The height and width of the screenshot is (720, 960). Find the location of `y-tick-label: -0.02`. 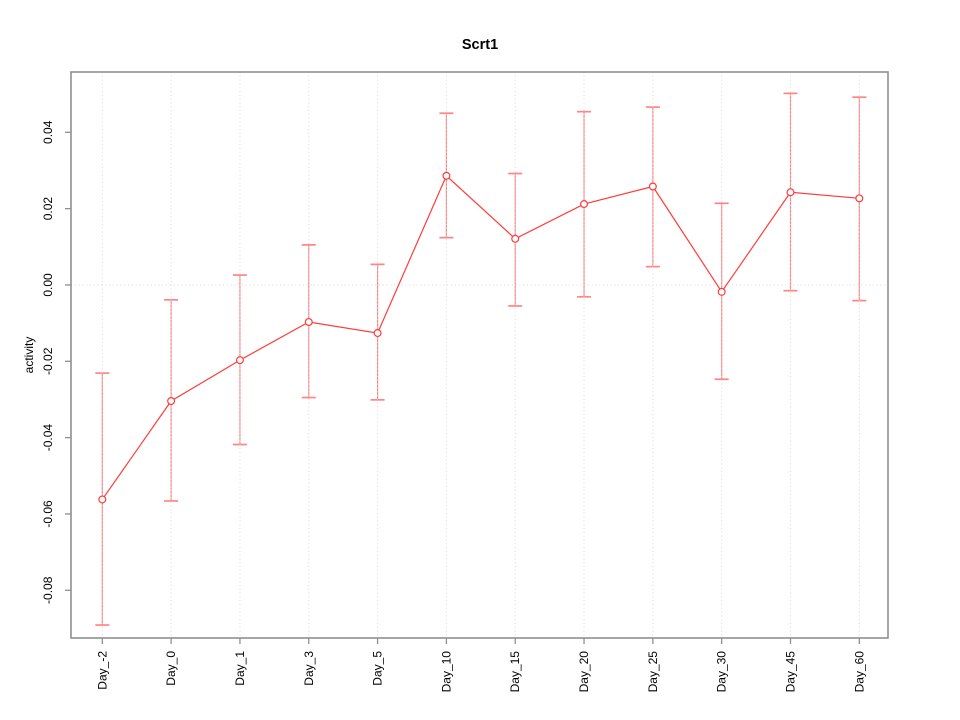

y-tick-label: -0.02 is located at coordinates (48, 361).